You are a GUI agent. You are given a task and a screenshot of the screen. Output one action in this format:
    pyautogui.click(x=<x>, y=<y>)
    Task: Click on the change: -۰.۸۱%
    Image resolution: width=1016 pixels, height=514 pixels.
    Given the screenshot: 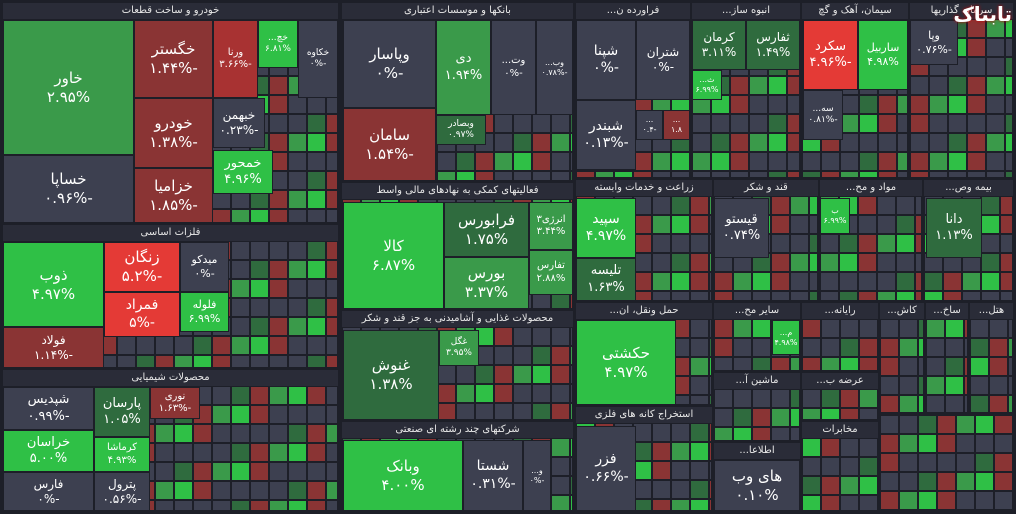 What is the action you would take?
    pyautogui.click(x=823, y=120)
    